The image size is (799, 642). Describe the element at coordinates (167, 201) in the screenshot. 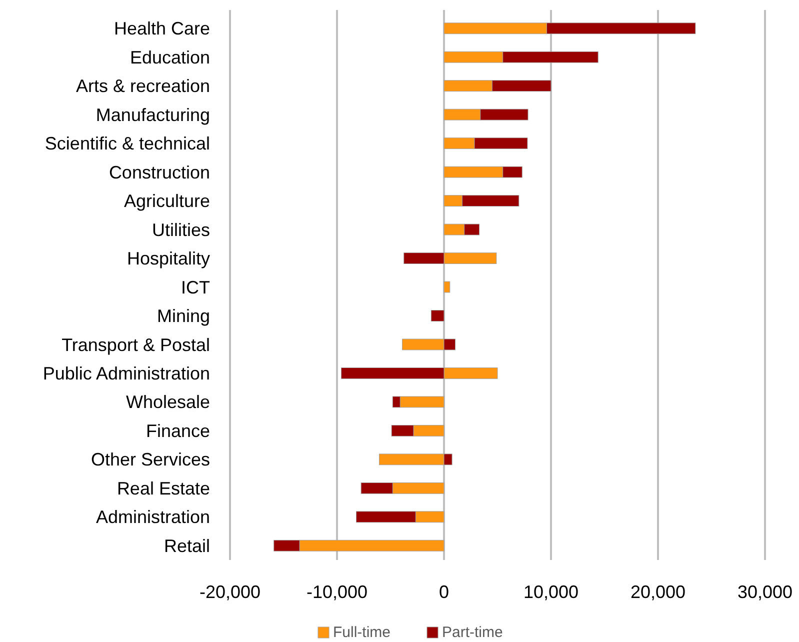

I see `y-tick-label: Agriculture` at that location.